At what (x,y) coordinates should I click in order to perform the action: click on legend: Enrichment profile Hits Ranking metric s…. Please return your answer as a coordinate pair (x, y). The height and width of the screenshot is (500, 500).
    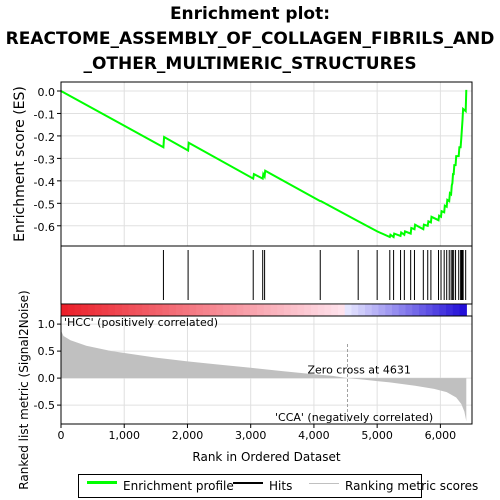
    Looking at the image, I should click on (278, 486).